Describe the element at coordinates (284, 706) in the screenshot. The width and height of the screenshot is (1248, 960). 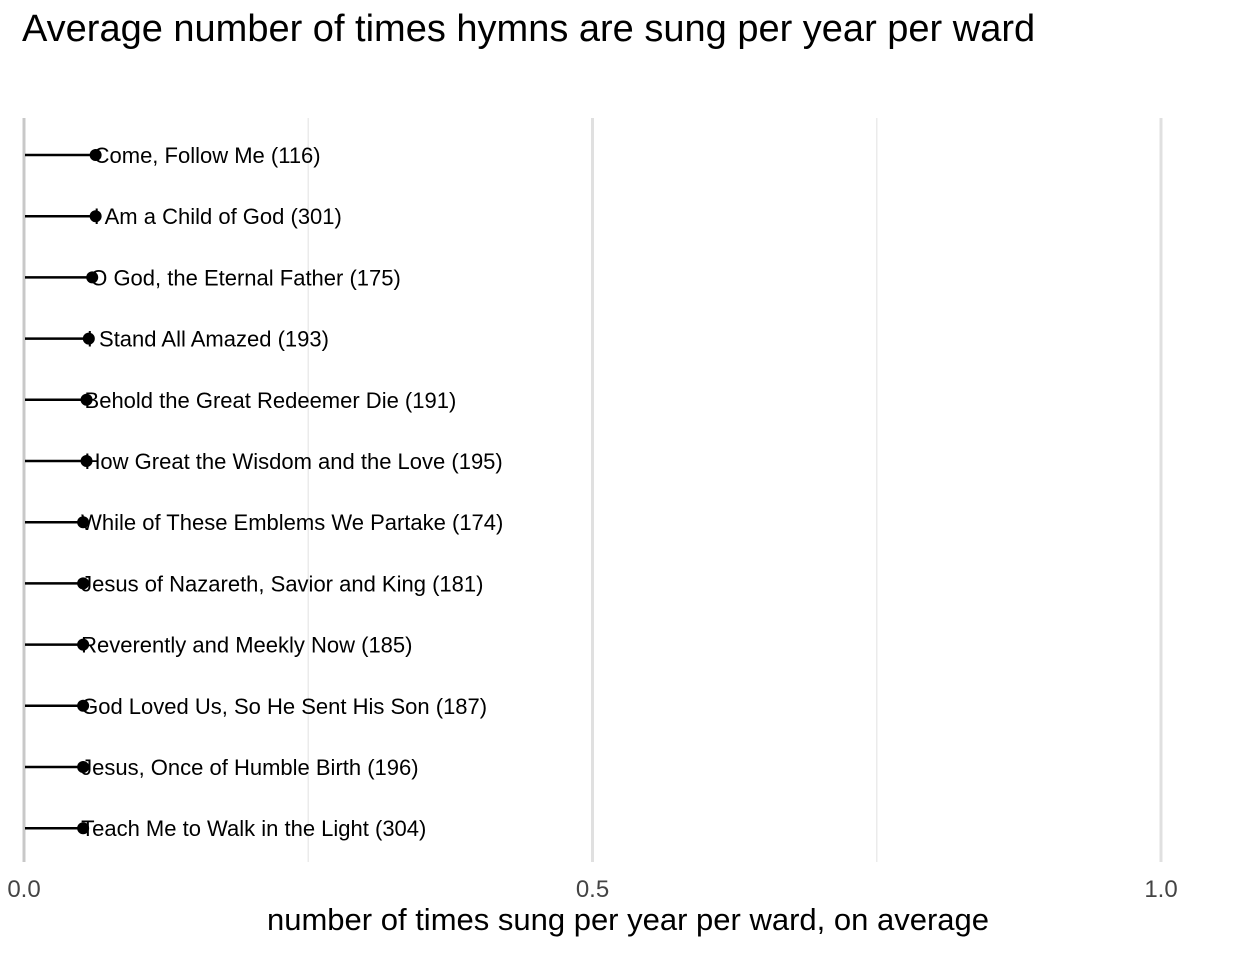
I see `hymn-label: God Loved Us, So He Sent His Son (187)` at that location.